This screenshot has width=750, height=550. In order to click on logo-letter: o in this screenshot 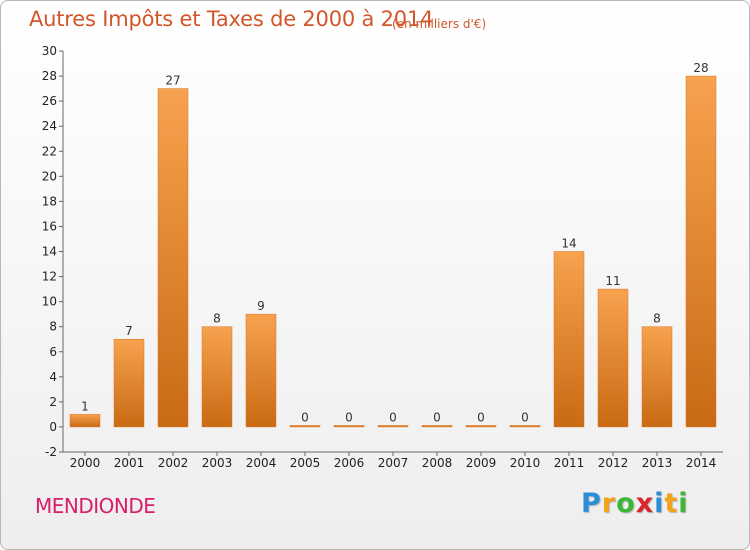, I will do `click(626, 503)`.